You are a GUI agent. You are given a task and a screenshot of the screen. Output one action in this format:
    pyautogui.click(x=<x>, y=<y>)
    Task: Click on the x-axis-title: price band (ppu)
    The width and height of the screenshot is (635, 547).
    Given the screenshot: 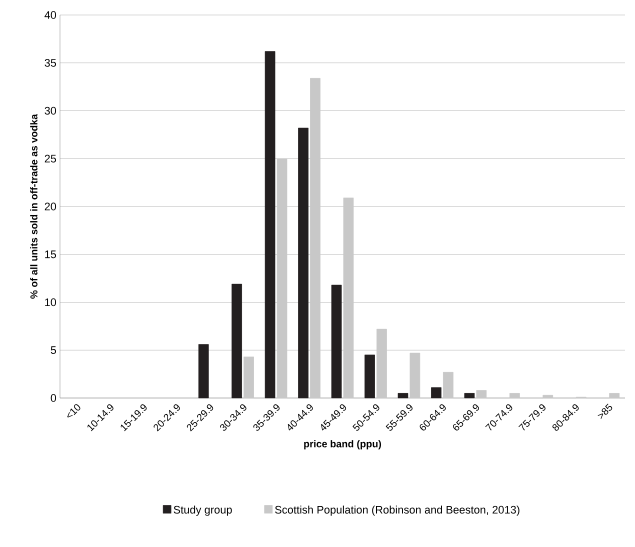 What is the action you would take?
    pyautogui.click(x=343, y=445)
    